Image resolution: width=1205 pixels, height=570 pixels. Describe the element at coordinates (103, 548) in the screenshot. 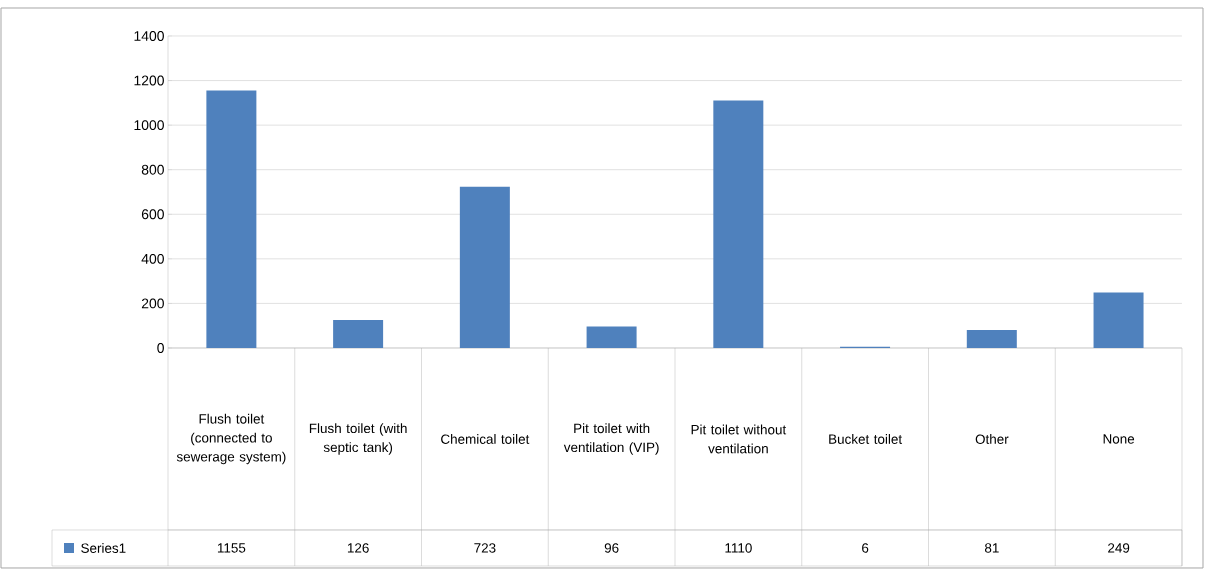

I see `legend-label: Series1` at that location.